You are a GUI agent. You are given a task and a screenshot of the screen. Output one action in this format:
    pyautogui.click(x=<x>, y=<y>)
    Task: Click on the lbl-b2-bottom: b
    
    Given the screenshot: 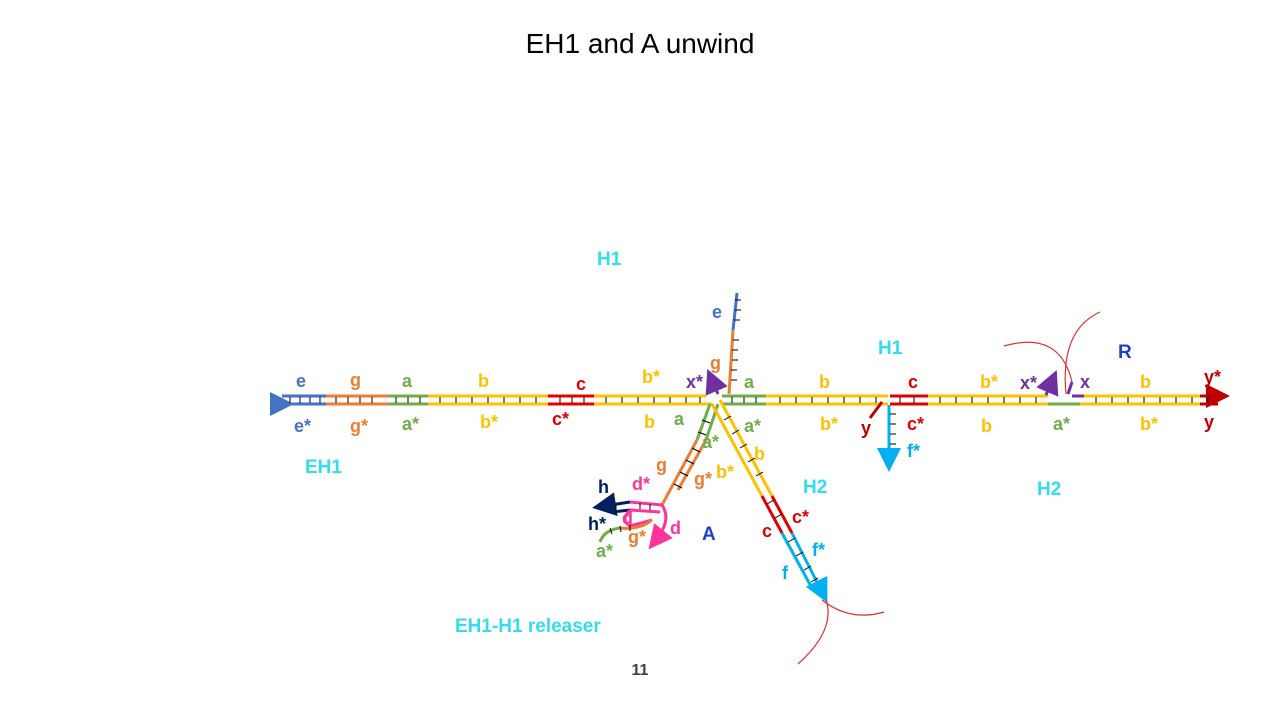 What is the action you would take?
    pyautogui.click(x=986, y=426)
    